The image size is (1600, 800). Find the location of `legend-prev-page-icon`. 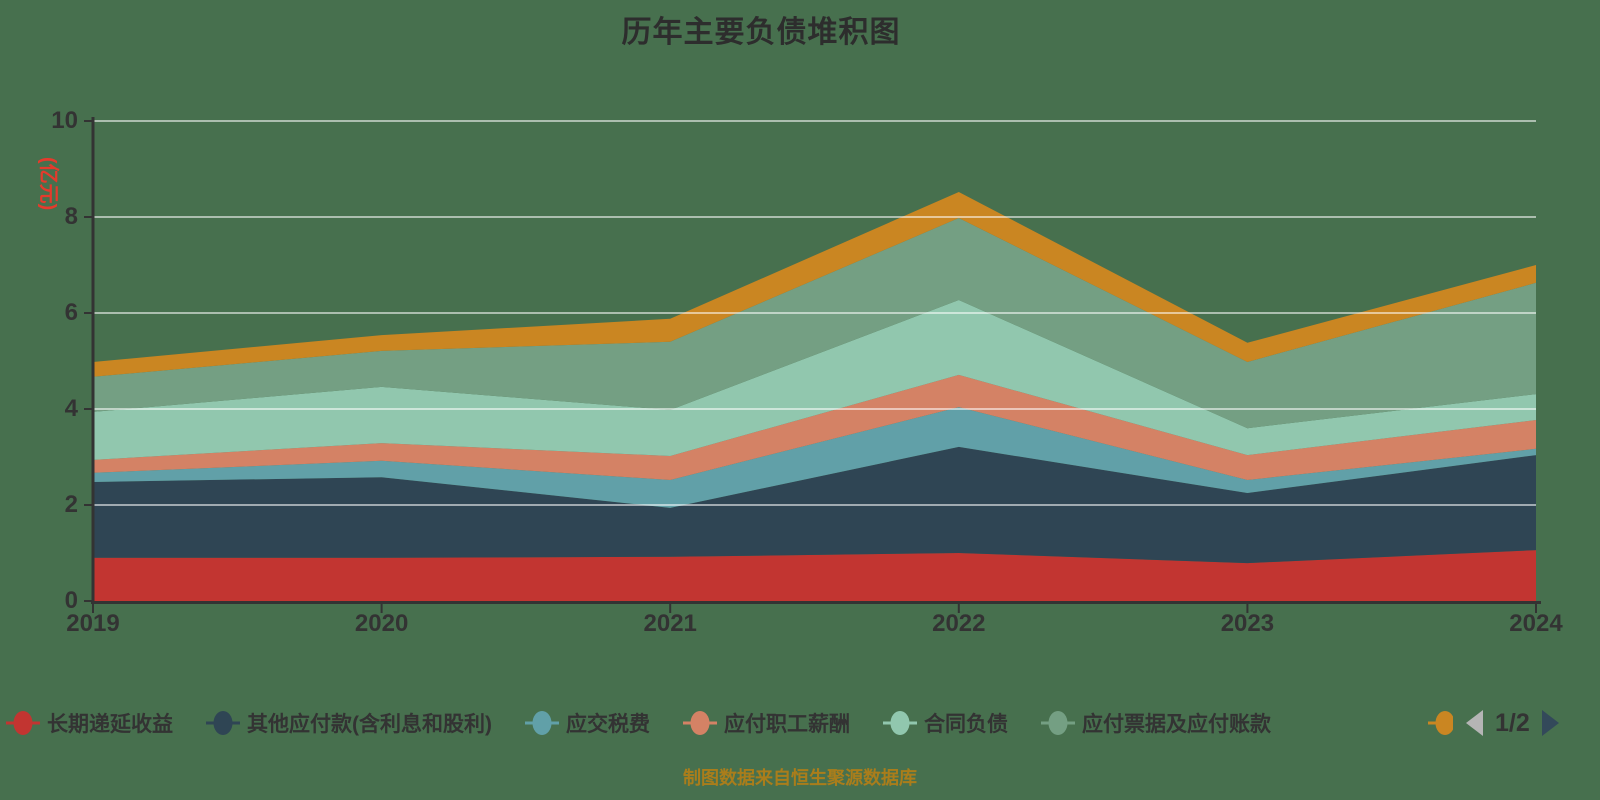

legend-prev-page-icon is located at coordinates (1474, 723).